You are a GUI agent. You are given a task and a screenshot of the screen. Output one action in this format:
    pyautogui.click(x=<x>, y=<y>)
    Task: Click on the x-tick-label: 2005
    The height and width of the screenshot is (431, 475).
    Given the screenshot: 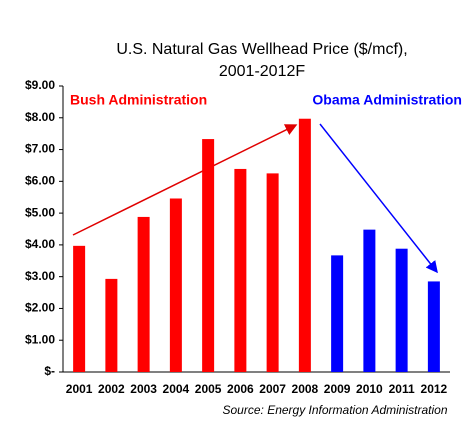 What is the action you would take?
    pyautogui.click(x=208, y=389)
    